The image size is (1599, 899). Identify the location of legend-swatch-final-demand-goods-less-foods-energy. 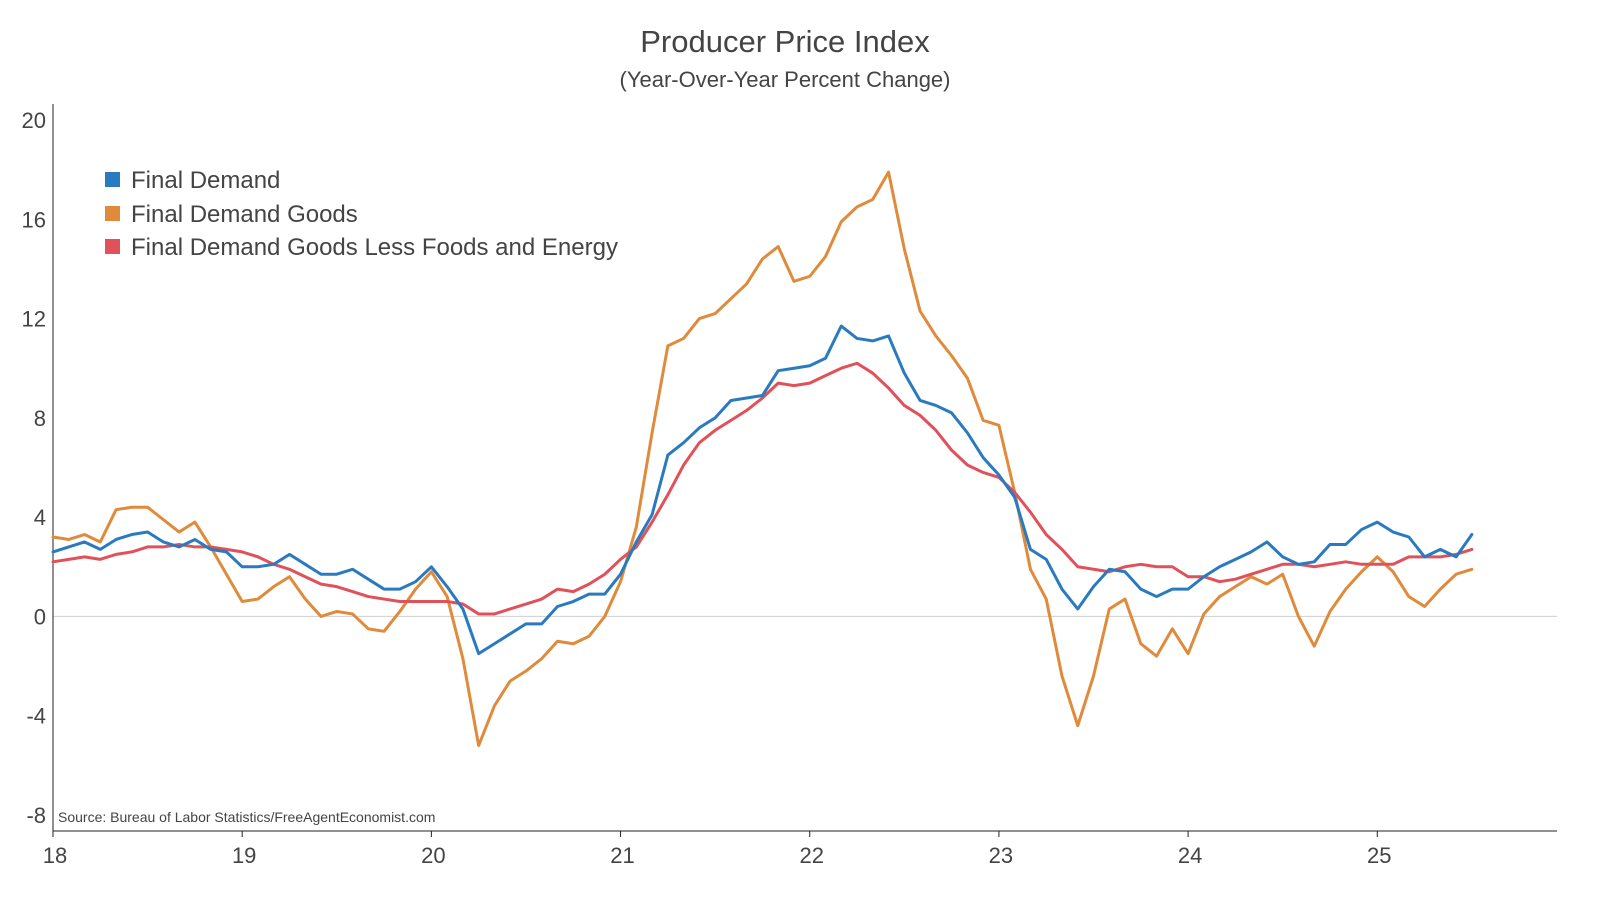
(112, 246).